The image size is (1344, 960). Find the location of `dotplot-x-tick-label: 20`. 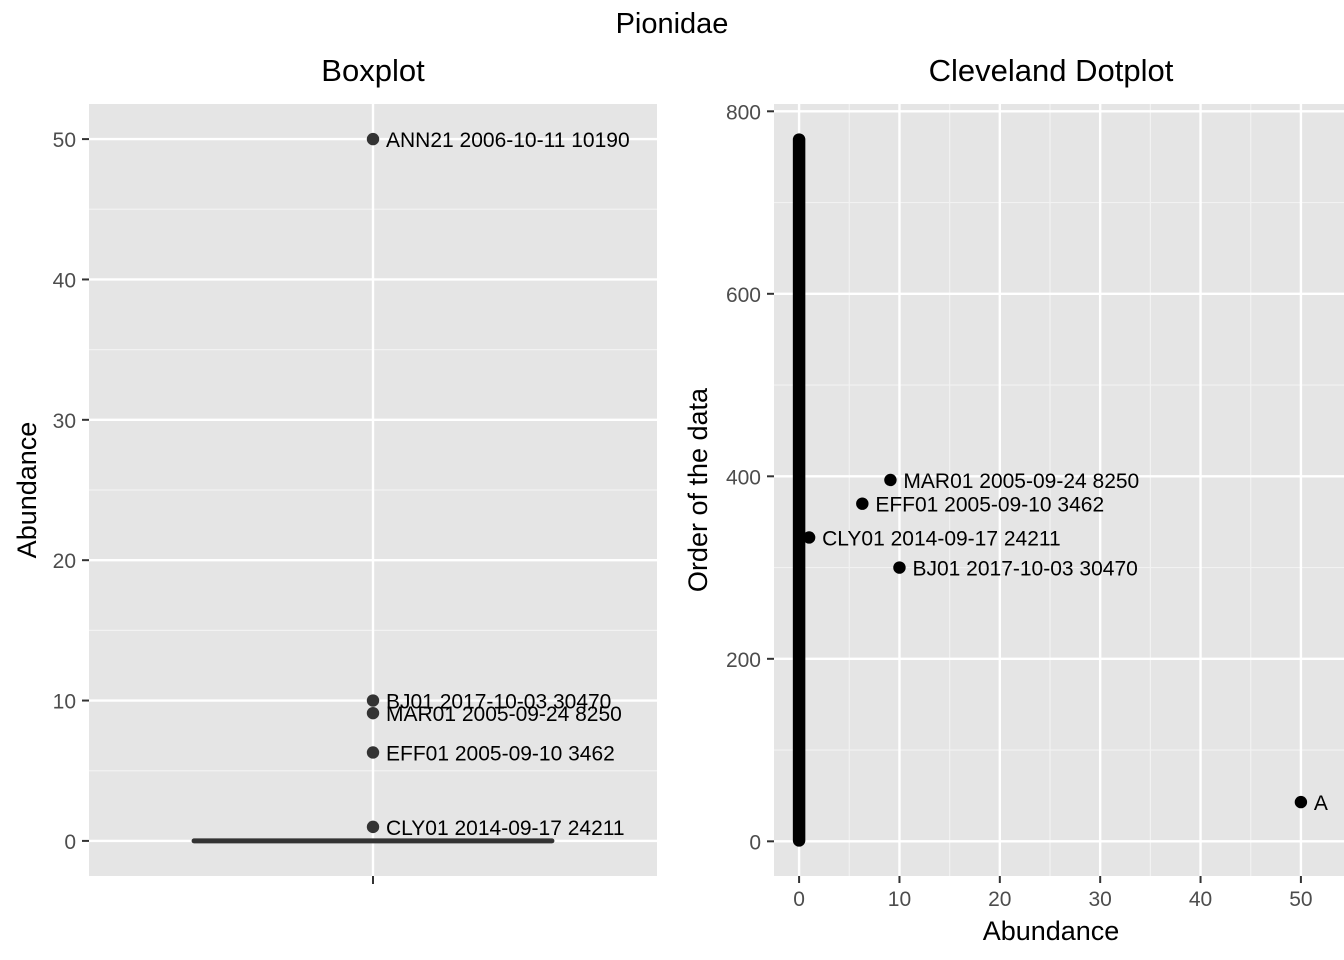

dotplot-x-tick-label: 20 is located at coordinates (999, 899).